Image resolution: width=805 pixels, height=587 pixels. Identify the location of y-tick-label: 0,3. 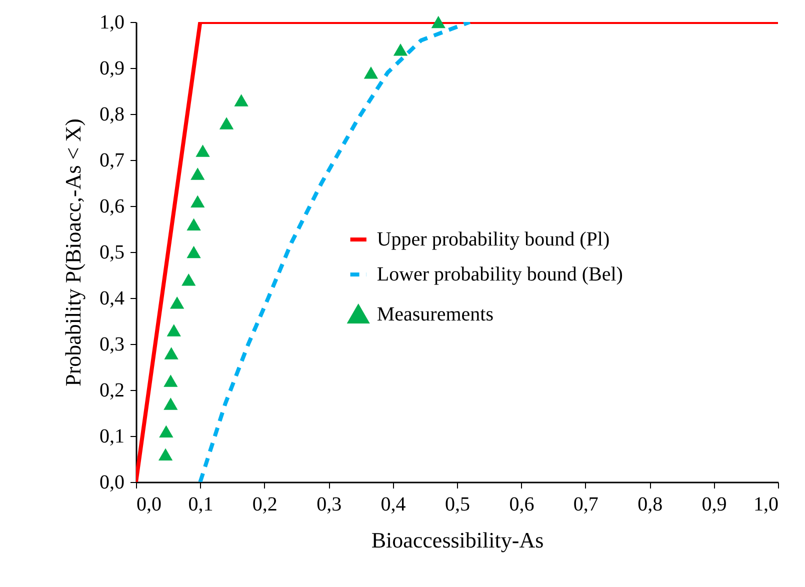
(112, 345).